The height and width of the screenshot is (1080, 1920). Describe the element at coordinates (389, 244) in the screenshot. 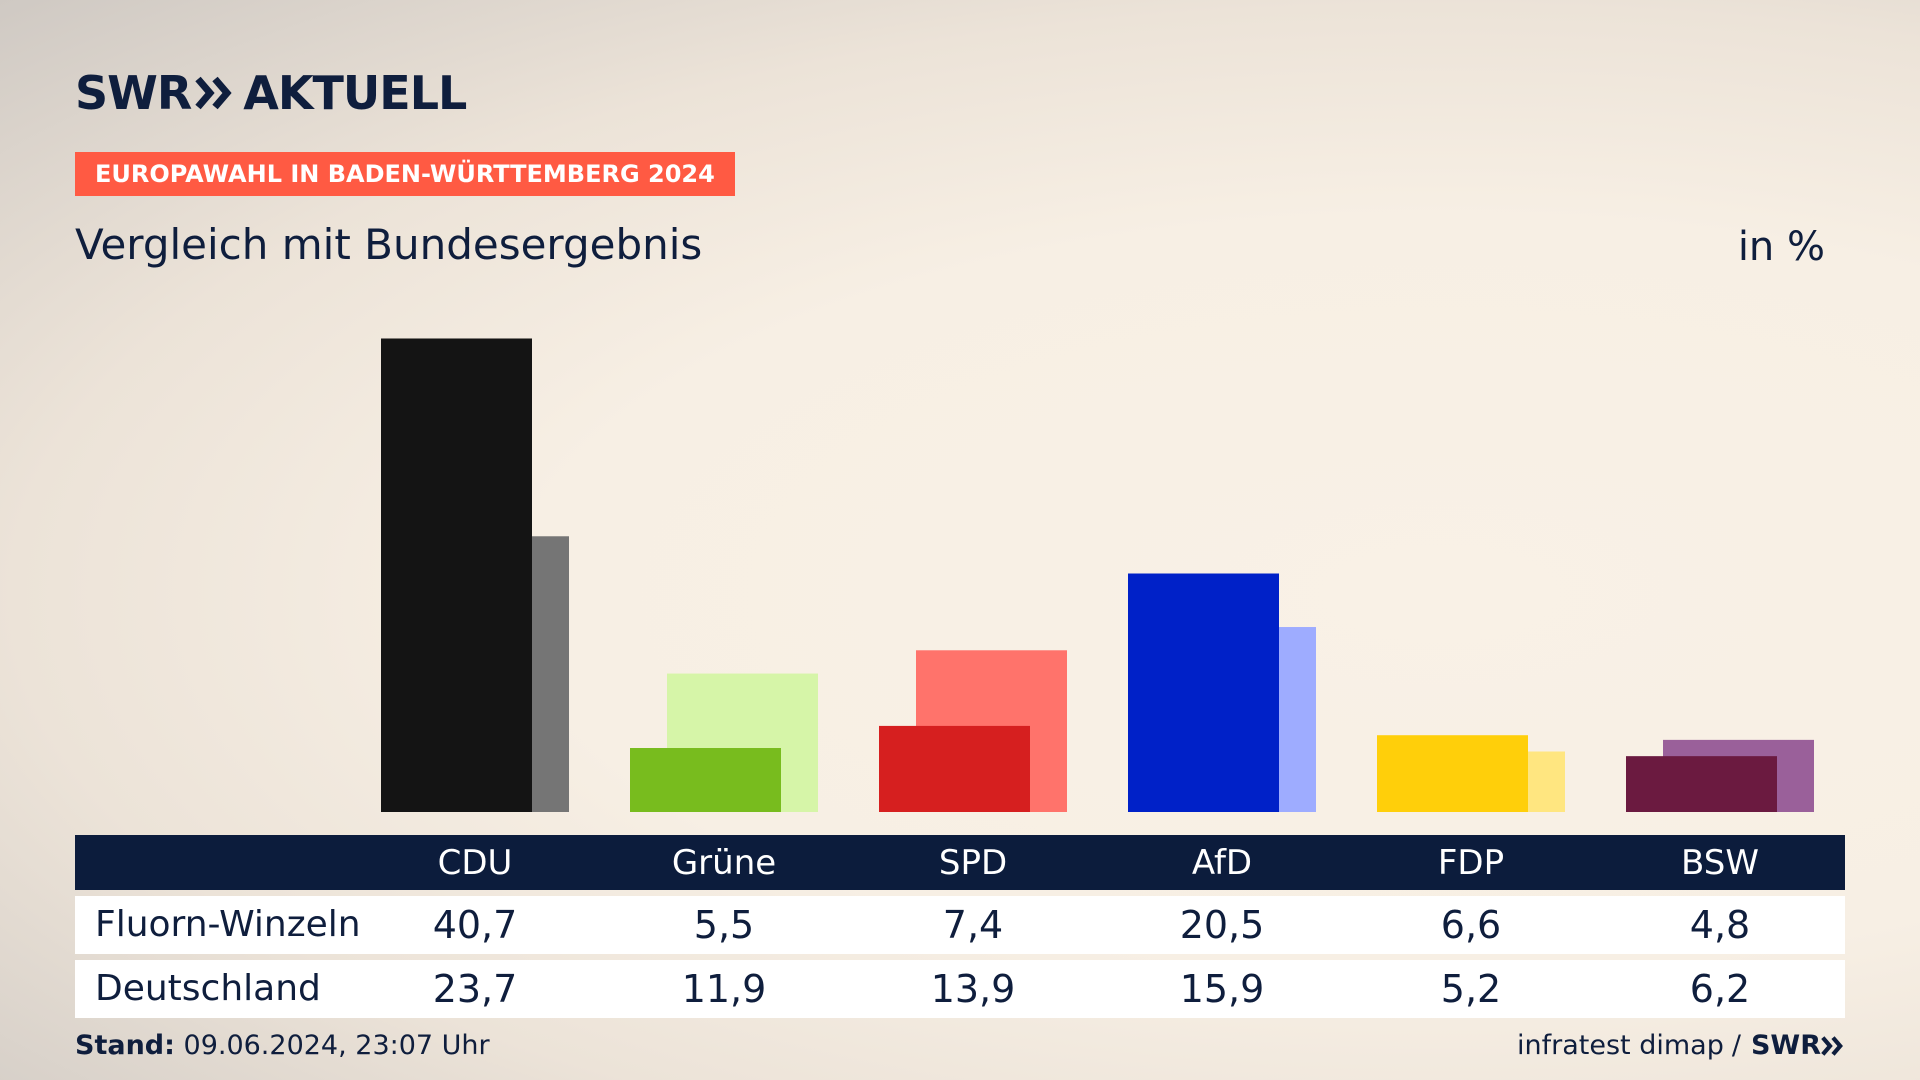

I see `chart-subtitle: Vergleich mit Bundesergebnis` at that location.